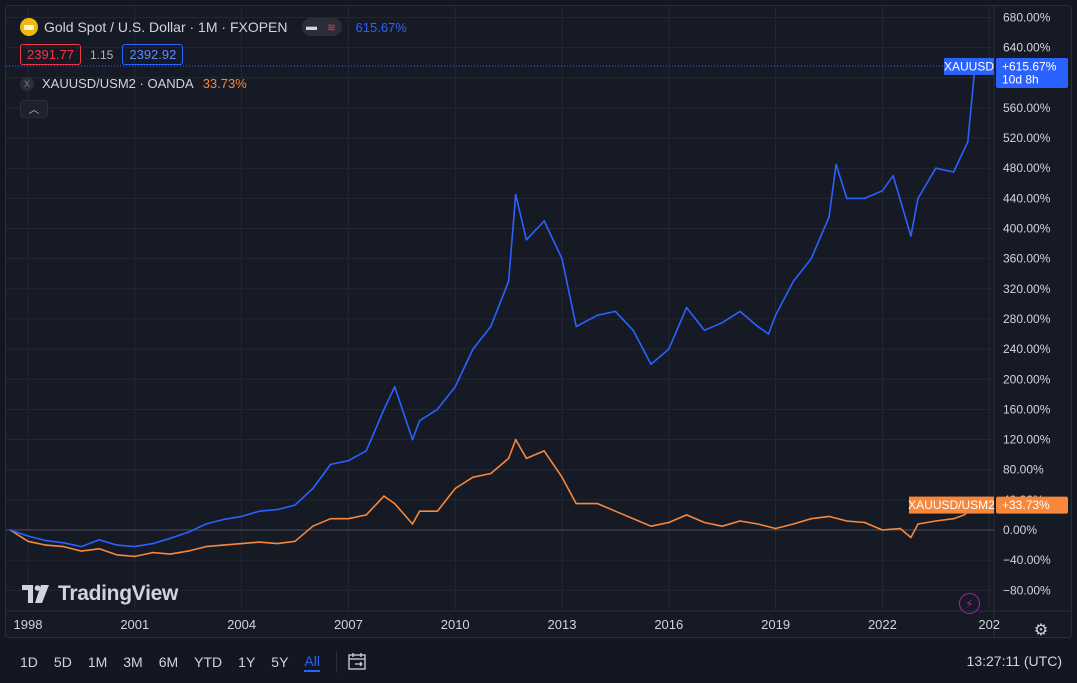  What do you see at coordinates (118, 593) in the screenshot?
I see `tradingview-logo-text: TradingView` at bounding box center [118, 593].